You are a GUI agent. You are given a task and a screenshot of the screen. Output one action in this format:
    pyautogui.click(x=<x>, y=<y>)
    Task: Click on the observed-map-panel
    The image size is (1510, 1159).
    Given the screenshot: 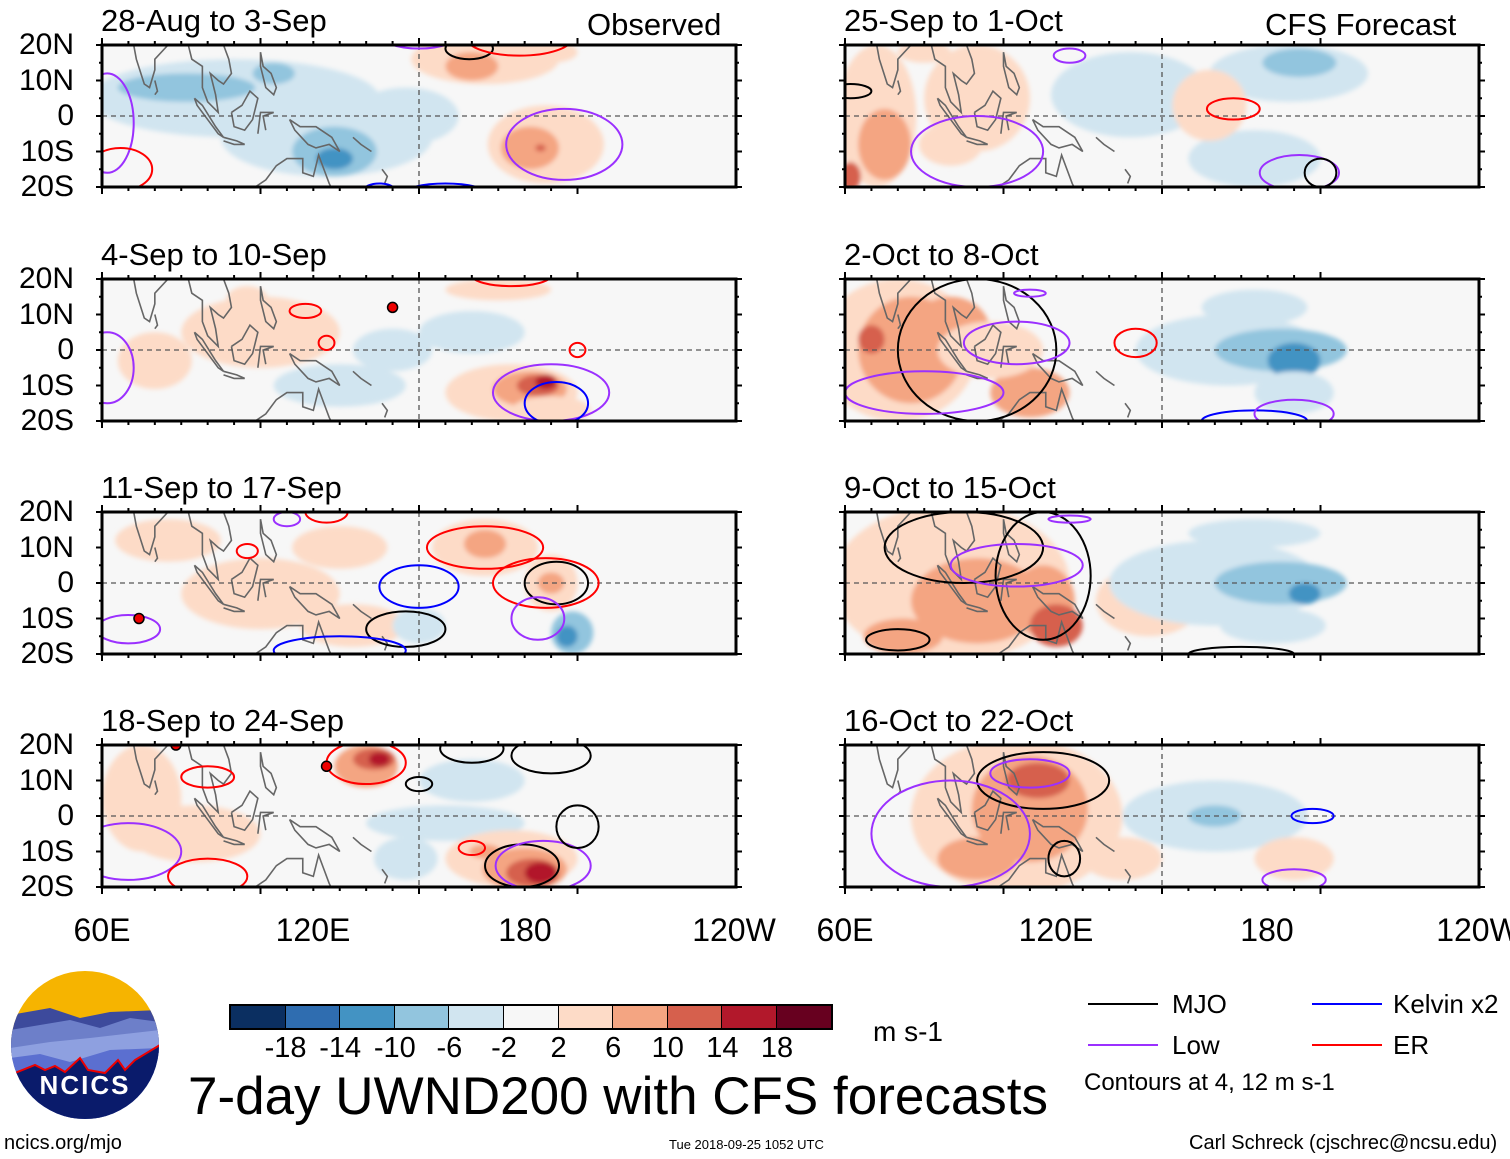 What is the action you would take?
    pyautogui.click(x=419, y=816)
    